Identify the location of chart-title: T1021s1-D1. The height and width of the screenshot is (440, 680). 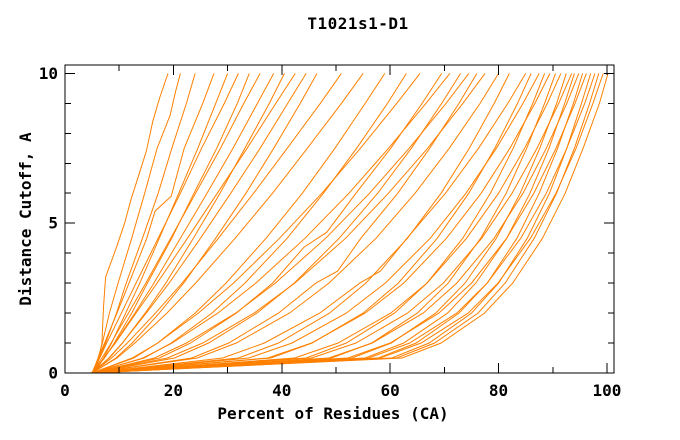
(358, 23).